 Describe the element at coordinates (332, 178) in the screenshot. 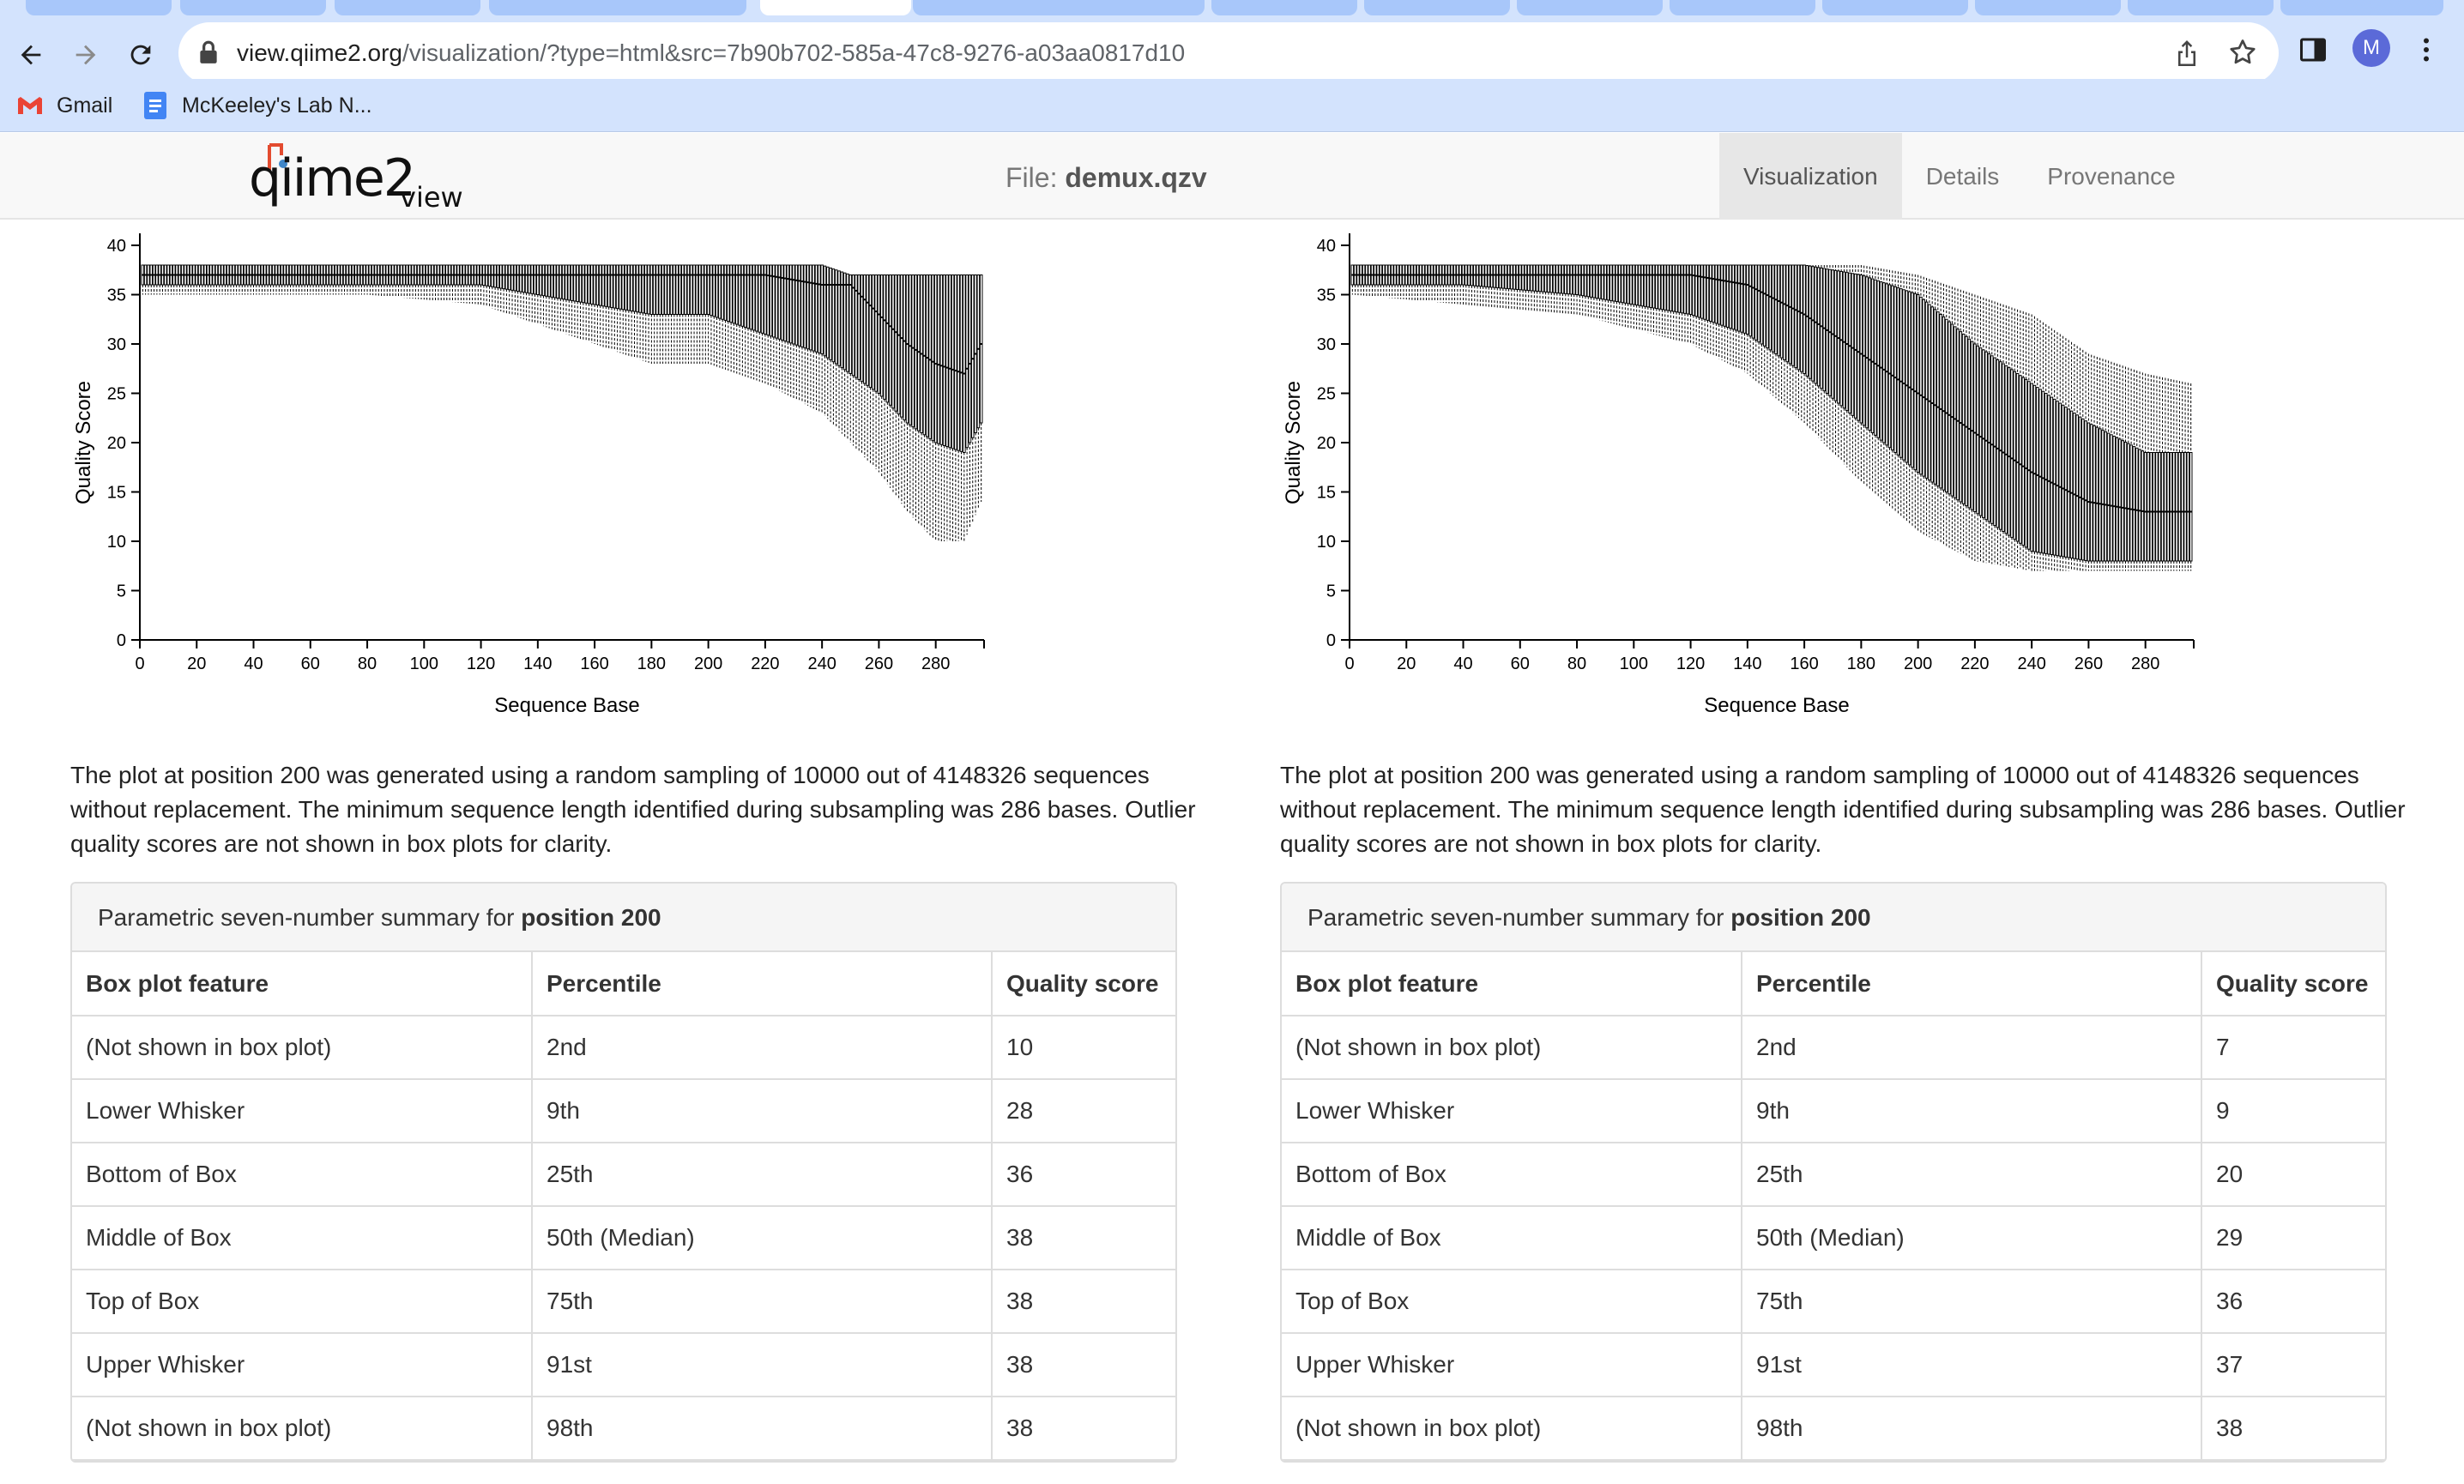

I see `logo-text: qiime2` at that location.